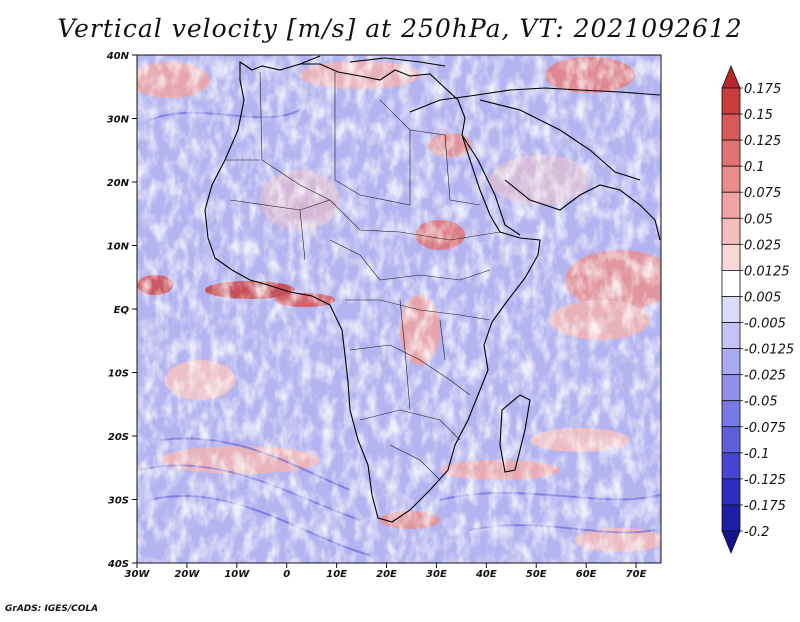 This screenshot has height=622, width=800. Describe the element at coordinates (138, 574) in the screenshot. I see `lon-label: 30W` at that location.